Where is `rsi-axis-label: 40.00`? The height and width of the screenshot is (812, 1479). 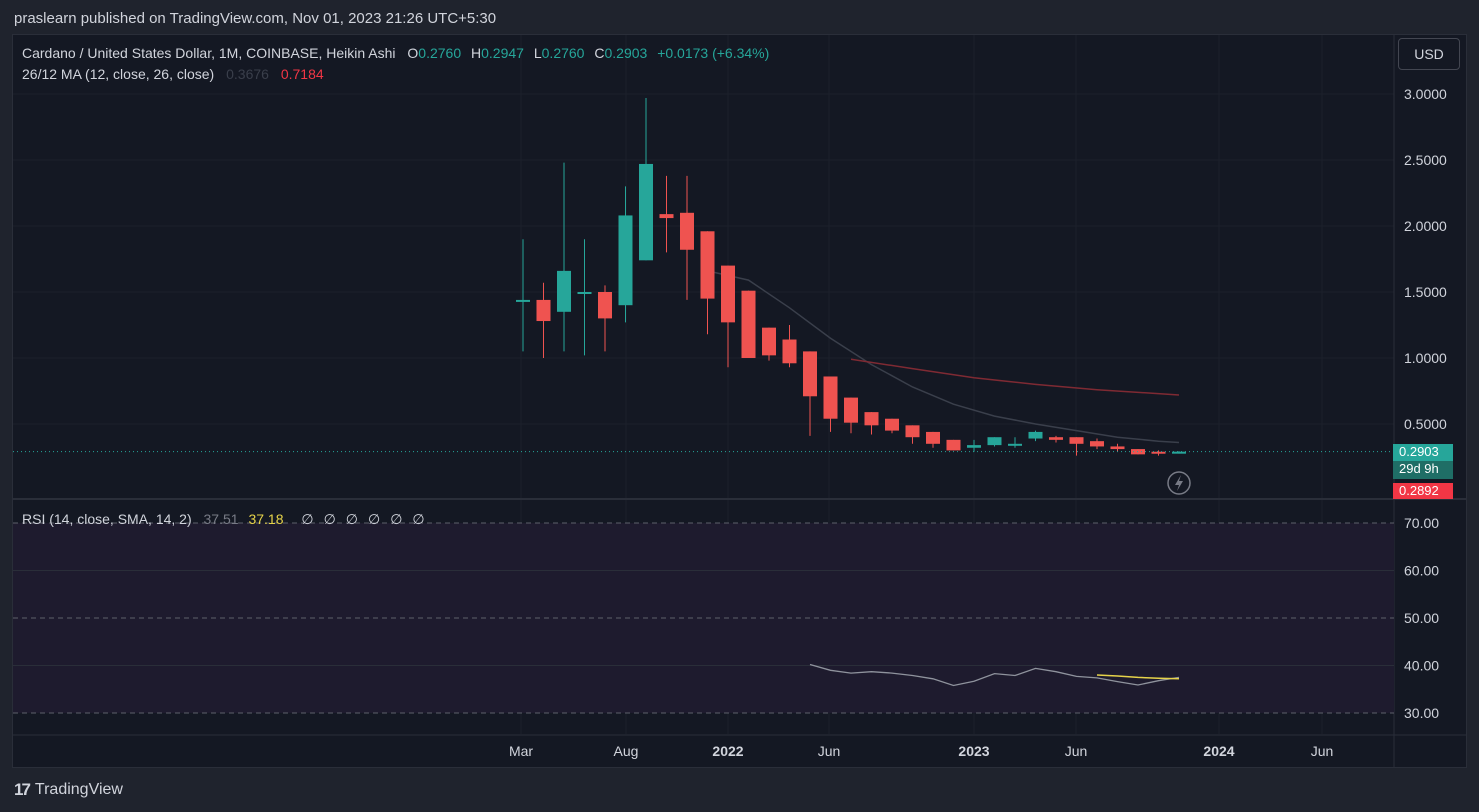 rsi-axis-label: 40.00 is located at coordinates (1421, 666).